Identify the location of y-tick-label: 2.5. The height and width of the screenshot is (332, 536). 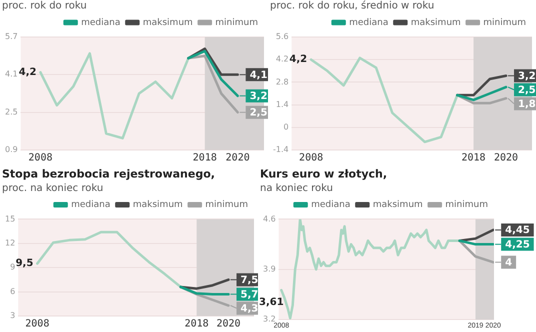
(11, 111).